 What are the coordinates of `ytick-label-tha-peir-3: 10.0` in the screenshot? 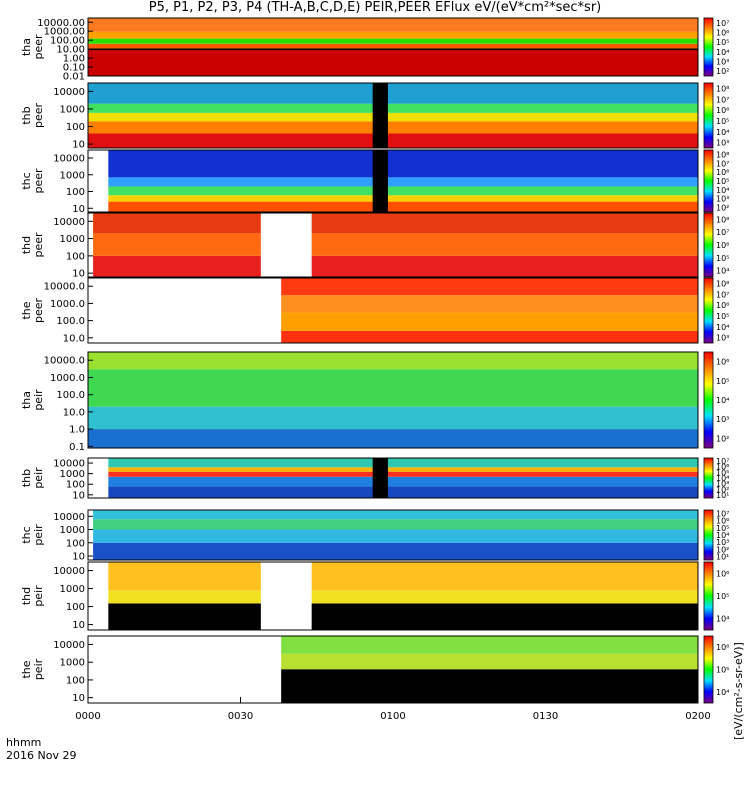 It's located at (74, 412).